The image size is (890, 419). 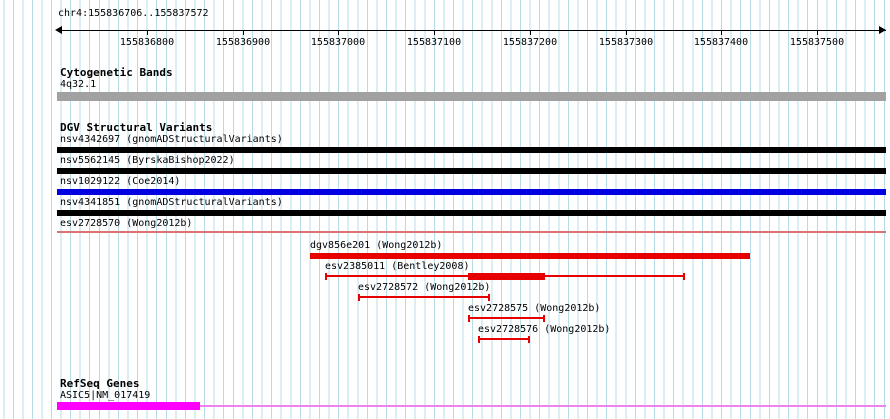 What do you see at coordinates (504, 339) in the screenshot?
I see `esv2728576-glyph` at bounding box center [504, 339].